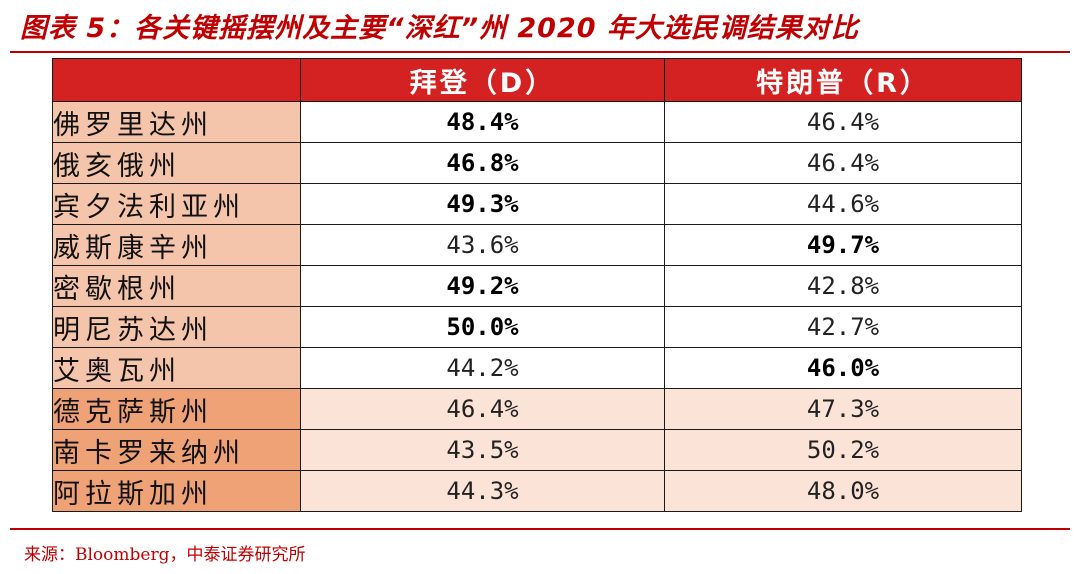 The height and width of the screenshot is (574, 1080). What do you see at coordinates (843, 450) in the screenshot?
I see `trump-value-cell: 50.2%` at bounding box center [843, 450].